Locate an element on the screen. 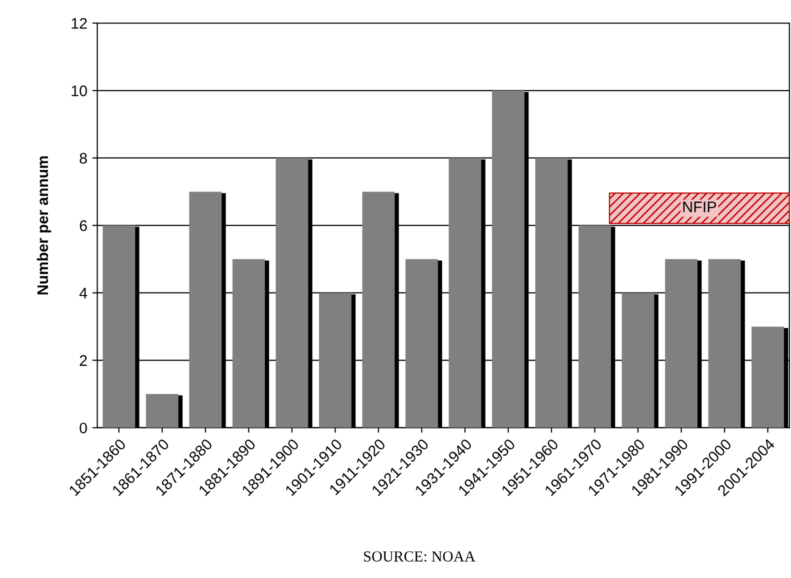  y-tick-label: 4 is located at coordinates (83, 293).